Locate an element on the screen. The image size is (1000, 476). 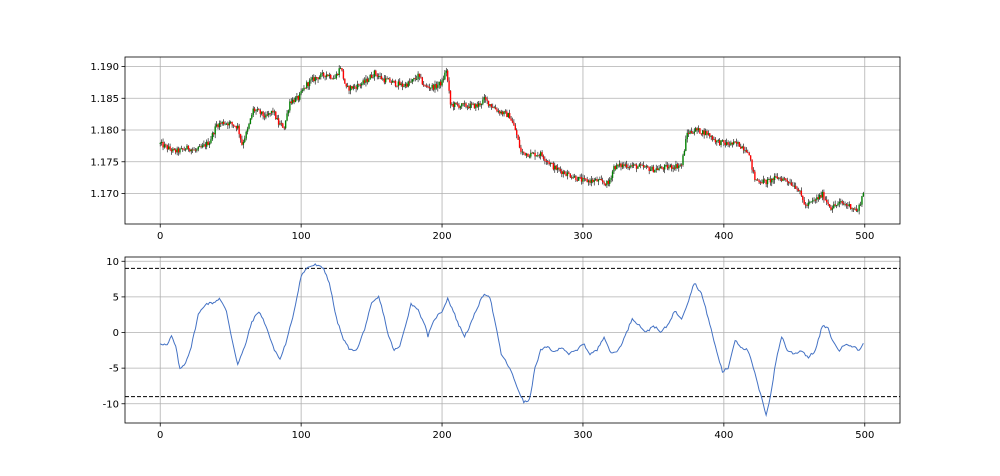
price-y-tick-label: 1.170 is located at coordinates (104, 194).